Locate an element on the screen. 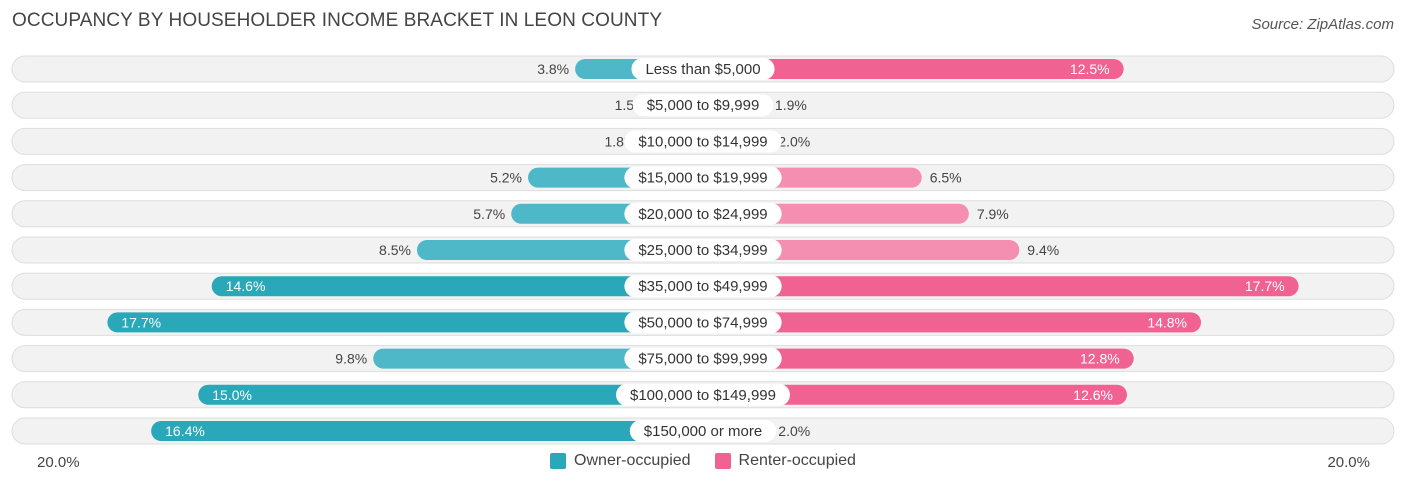 The width and height of the screenshot is (1406, 487). owner-value-label: 3.8% is located at coordinates (553, 69).